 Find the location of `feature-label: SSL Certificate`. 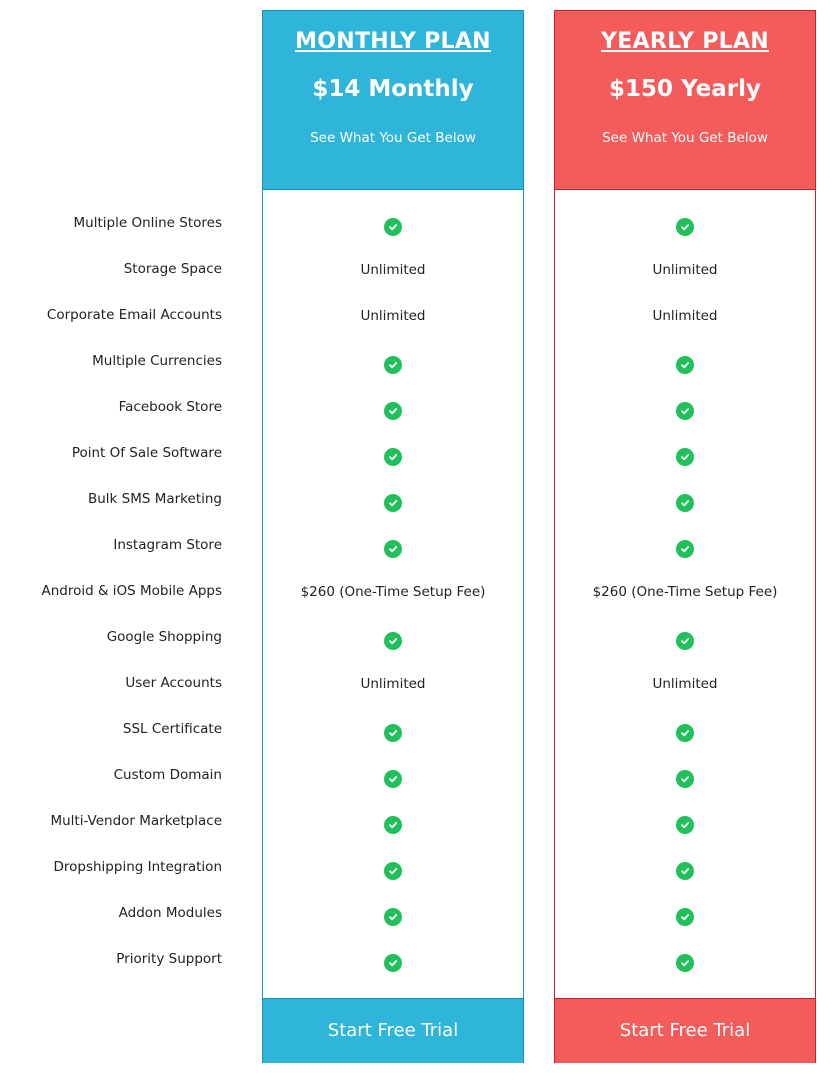

feature-label: SSL Certificate is located at coordinates (172, 729).